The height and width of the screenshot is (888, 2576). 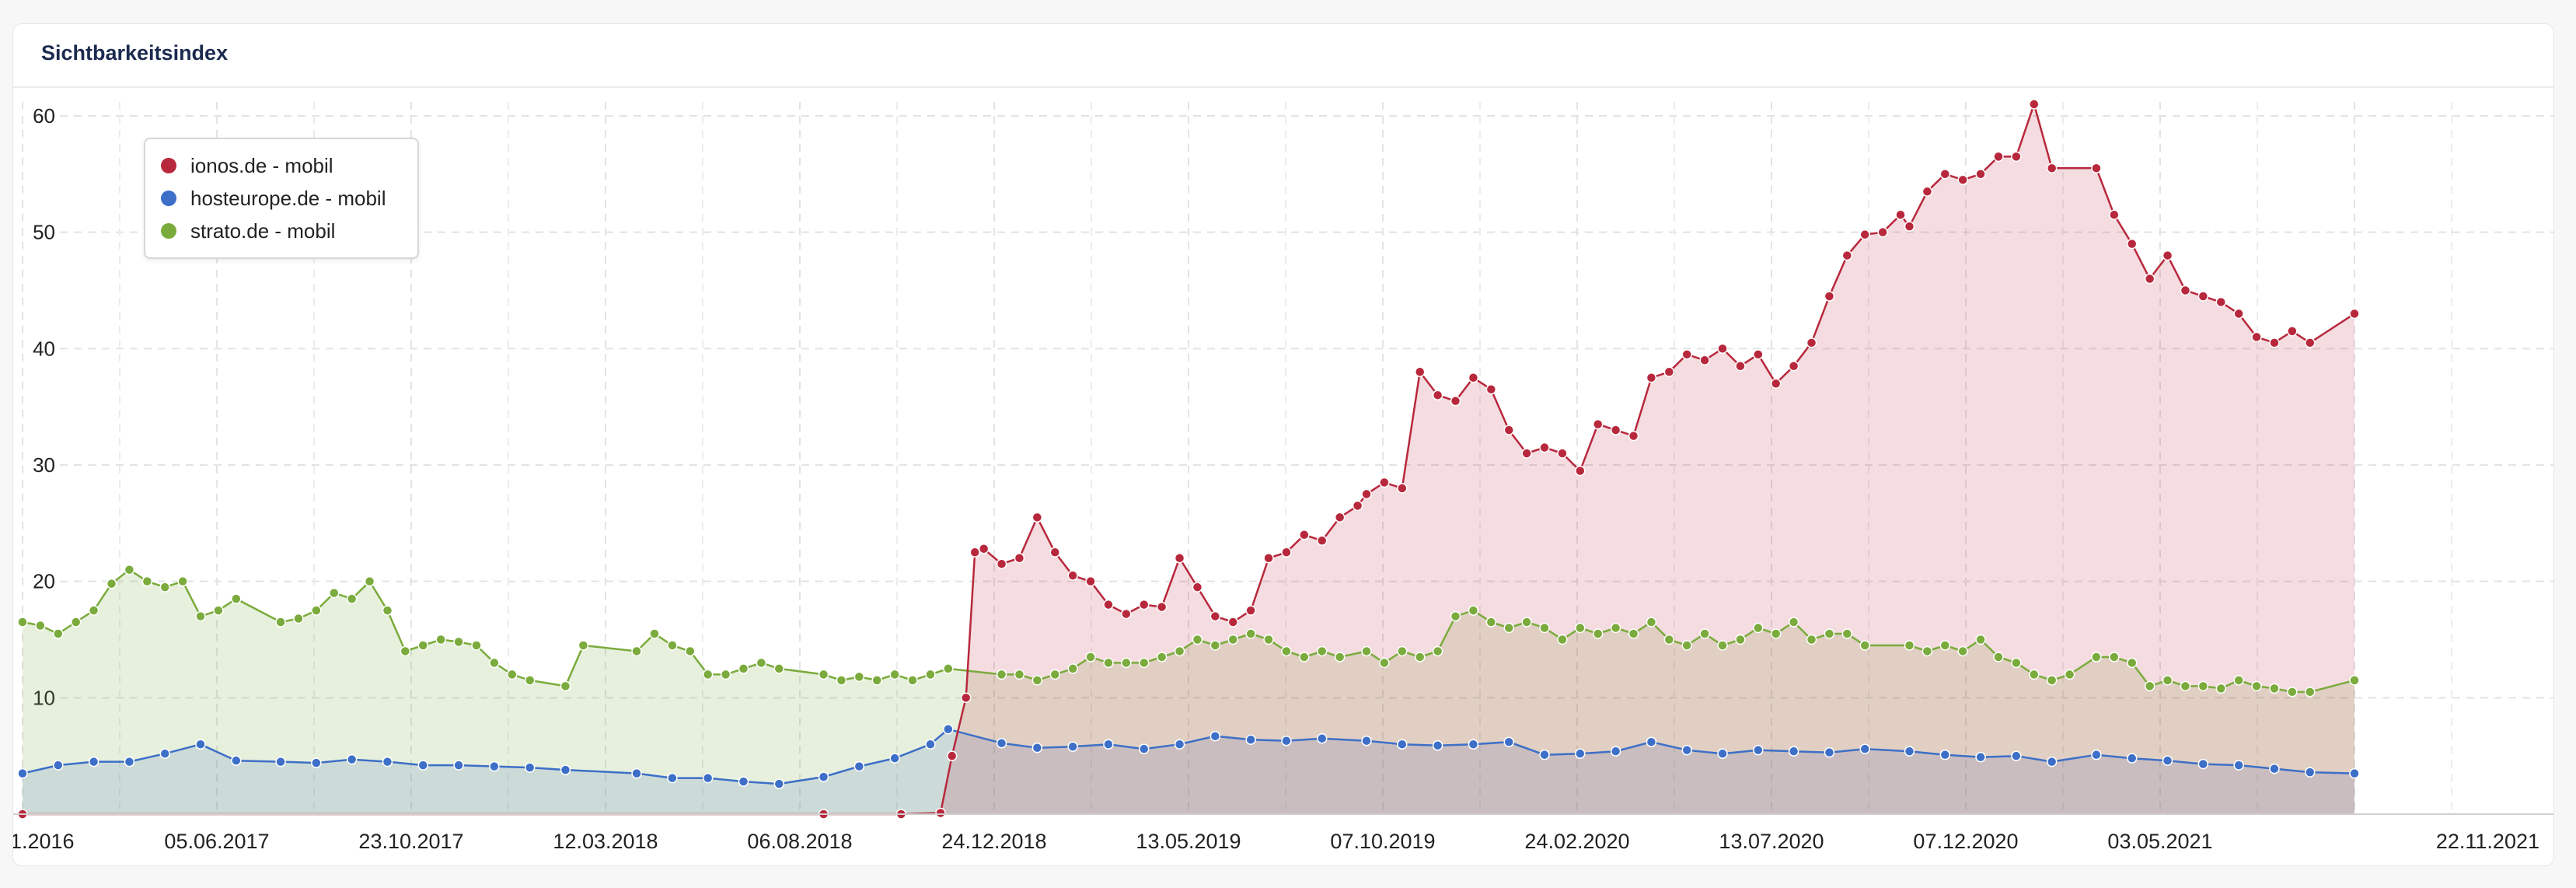 What do you see at coordinates (1772, 841) in the screenshot?
I see `x-tick-label: 13.07.2020` at bounding box center [1772, 841].